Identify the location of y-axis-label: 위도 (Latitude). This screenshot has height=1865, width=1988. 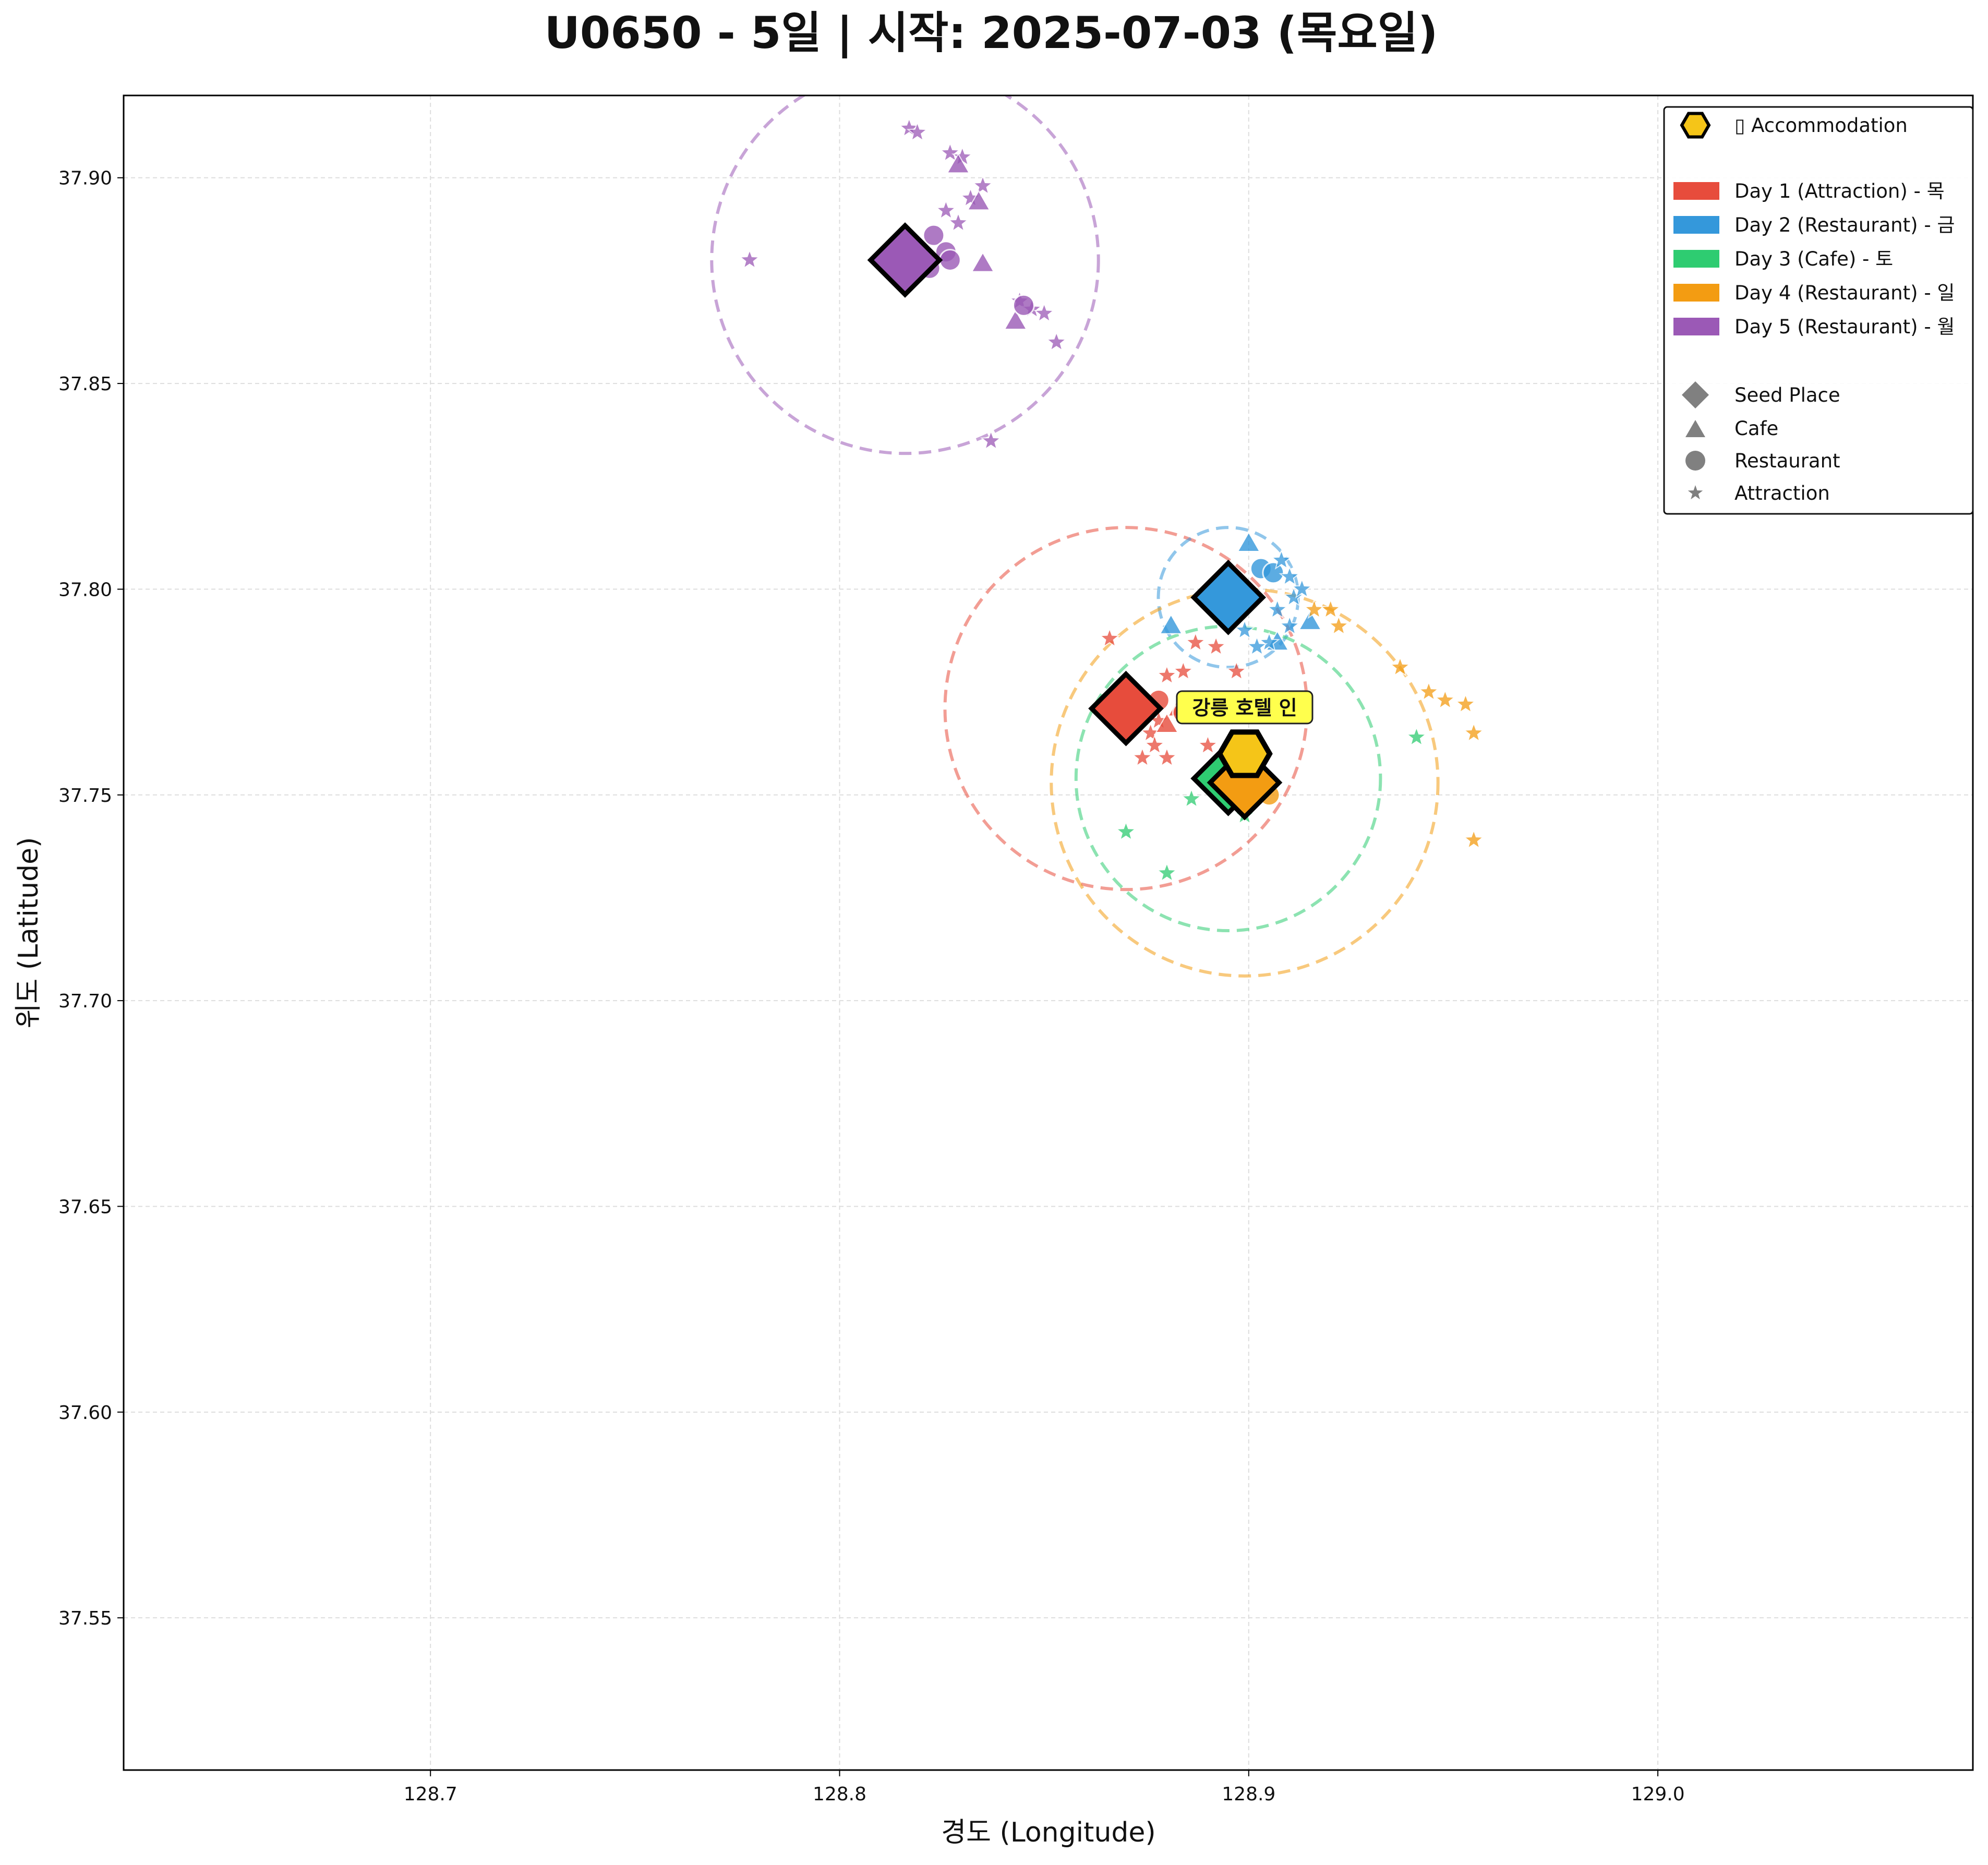
(28, 933).